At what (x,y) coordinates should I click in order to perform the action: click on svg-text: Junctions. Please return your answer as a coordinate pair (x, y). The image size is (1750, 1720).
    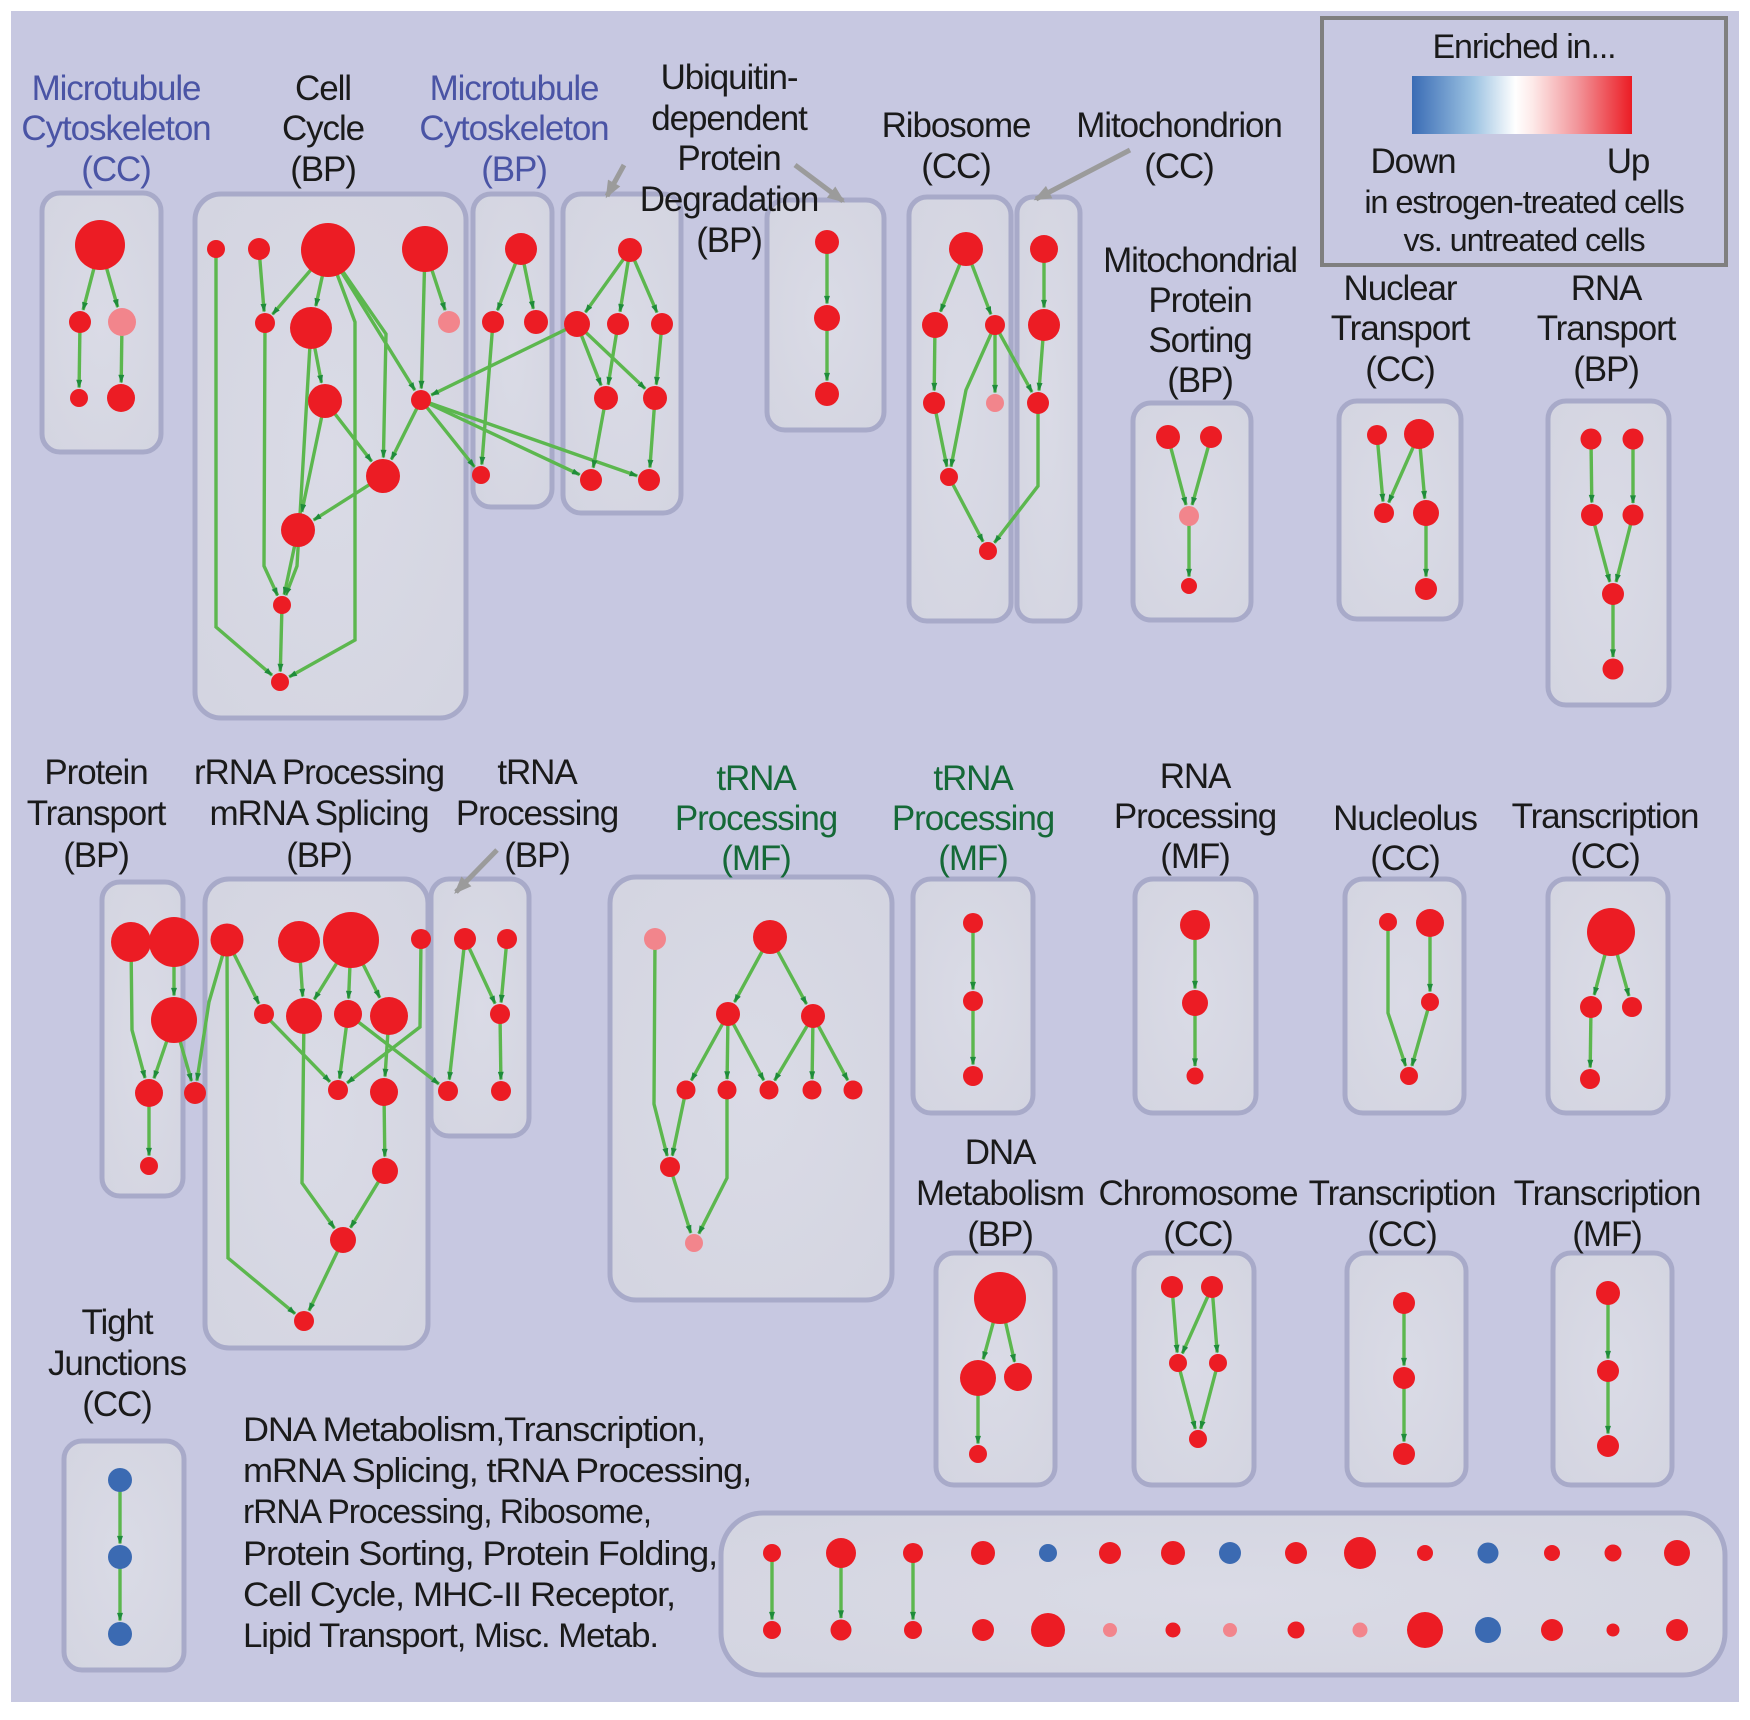
    Looking at the image, I should click on (117, 1363).